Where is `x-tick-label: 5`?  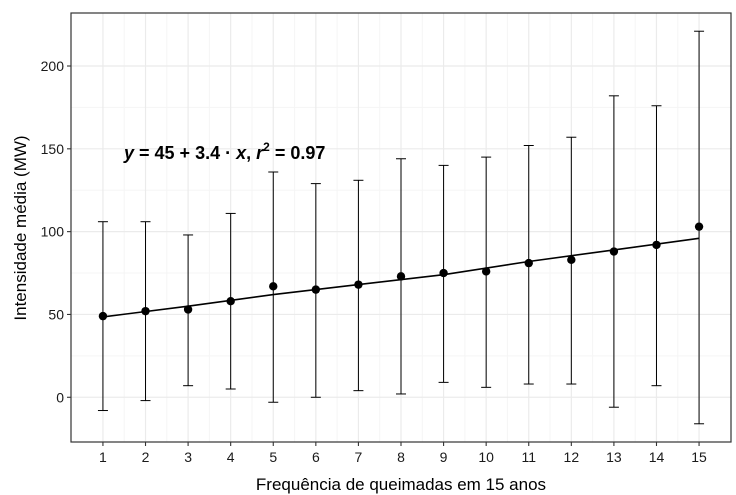 x-tick-label: 5 is located at coordinates (273, 457).